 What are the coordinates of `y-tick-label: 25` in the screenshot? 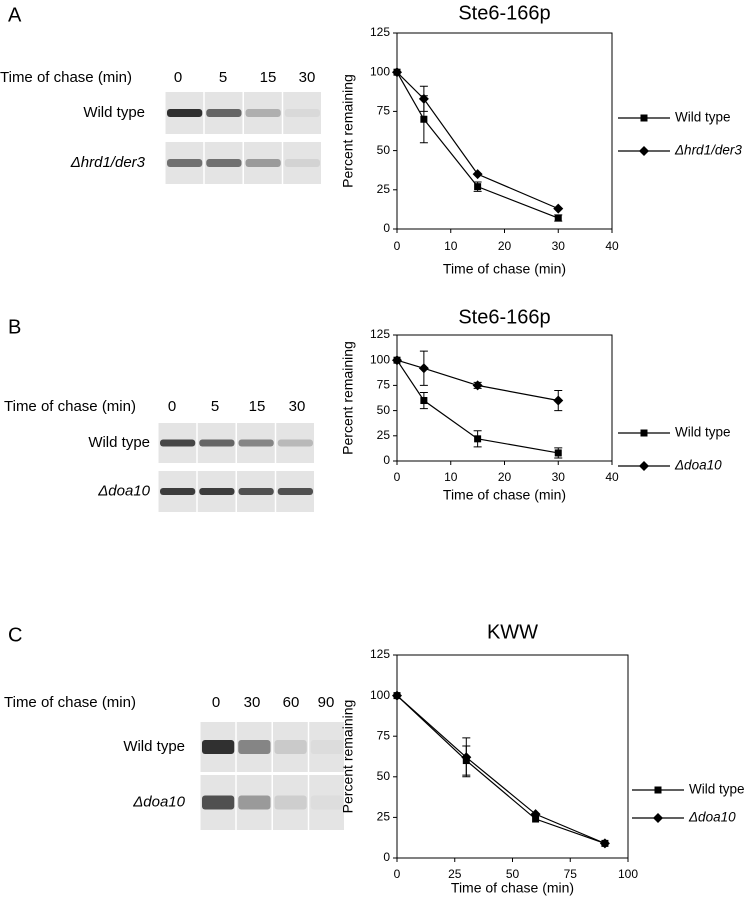 It's located at (384, 435).